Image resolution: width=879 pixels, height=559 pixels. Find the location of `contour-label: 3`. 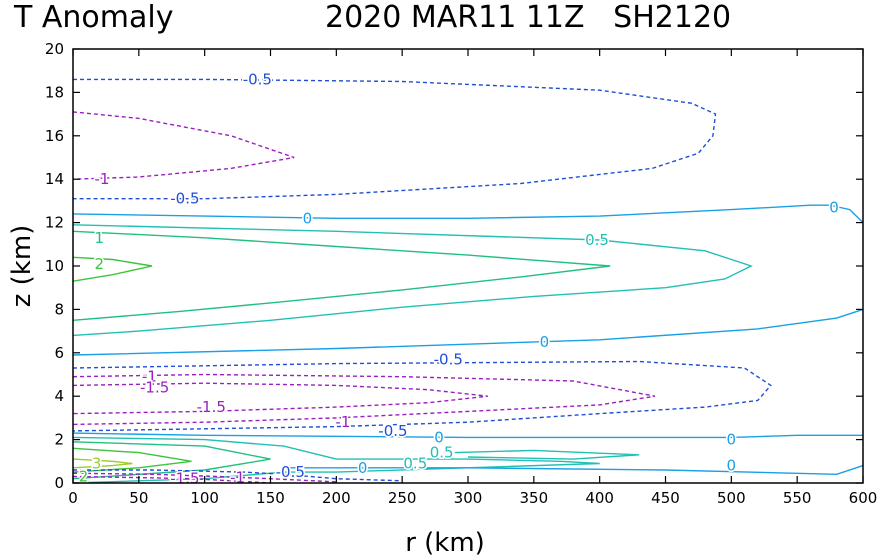

contour-label: 3 is located at coordinates (97, 463).